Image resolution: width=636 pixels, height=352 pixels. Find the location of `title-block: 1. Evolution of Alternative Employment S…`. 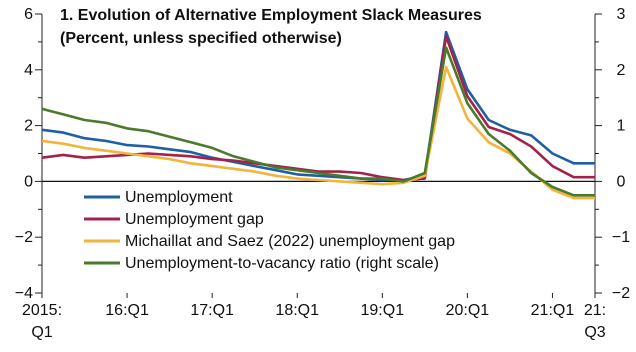

title-block: 1. Evolution of Alternative Employment S… is located at coordinates (271, 27).